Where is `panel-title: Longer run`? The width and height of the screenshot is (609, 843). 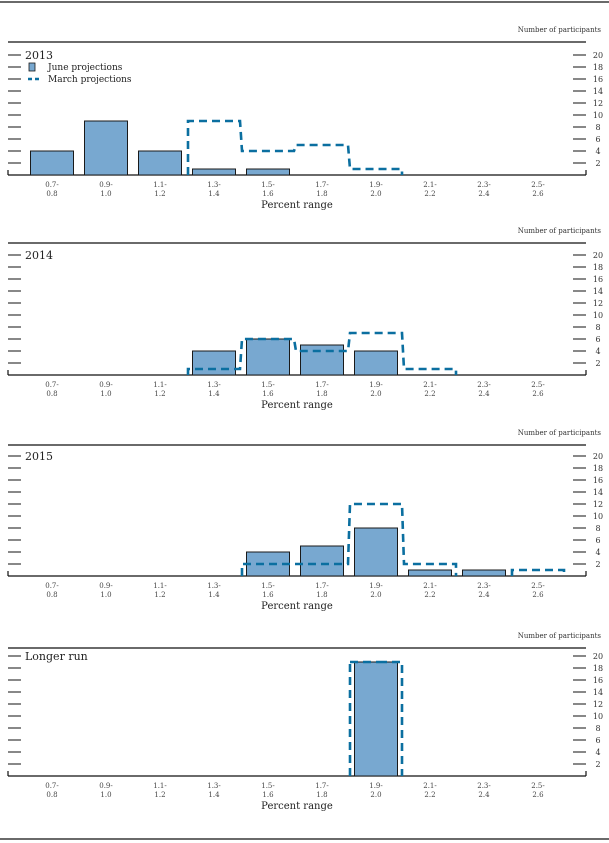 panel-title: Longer run is located at coordinates (56, 656).